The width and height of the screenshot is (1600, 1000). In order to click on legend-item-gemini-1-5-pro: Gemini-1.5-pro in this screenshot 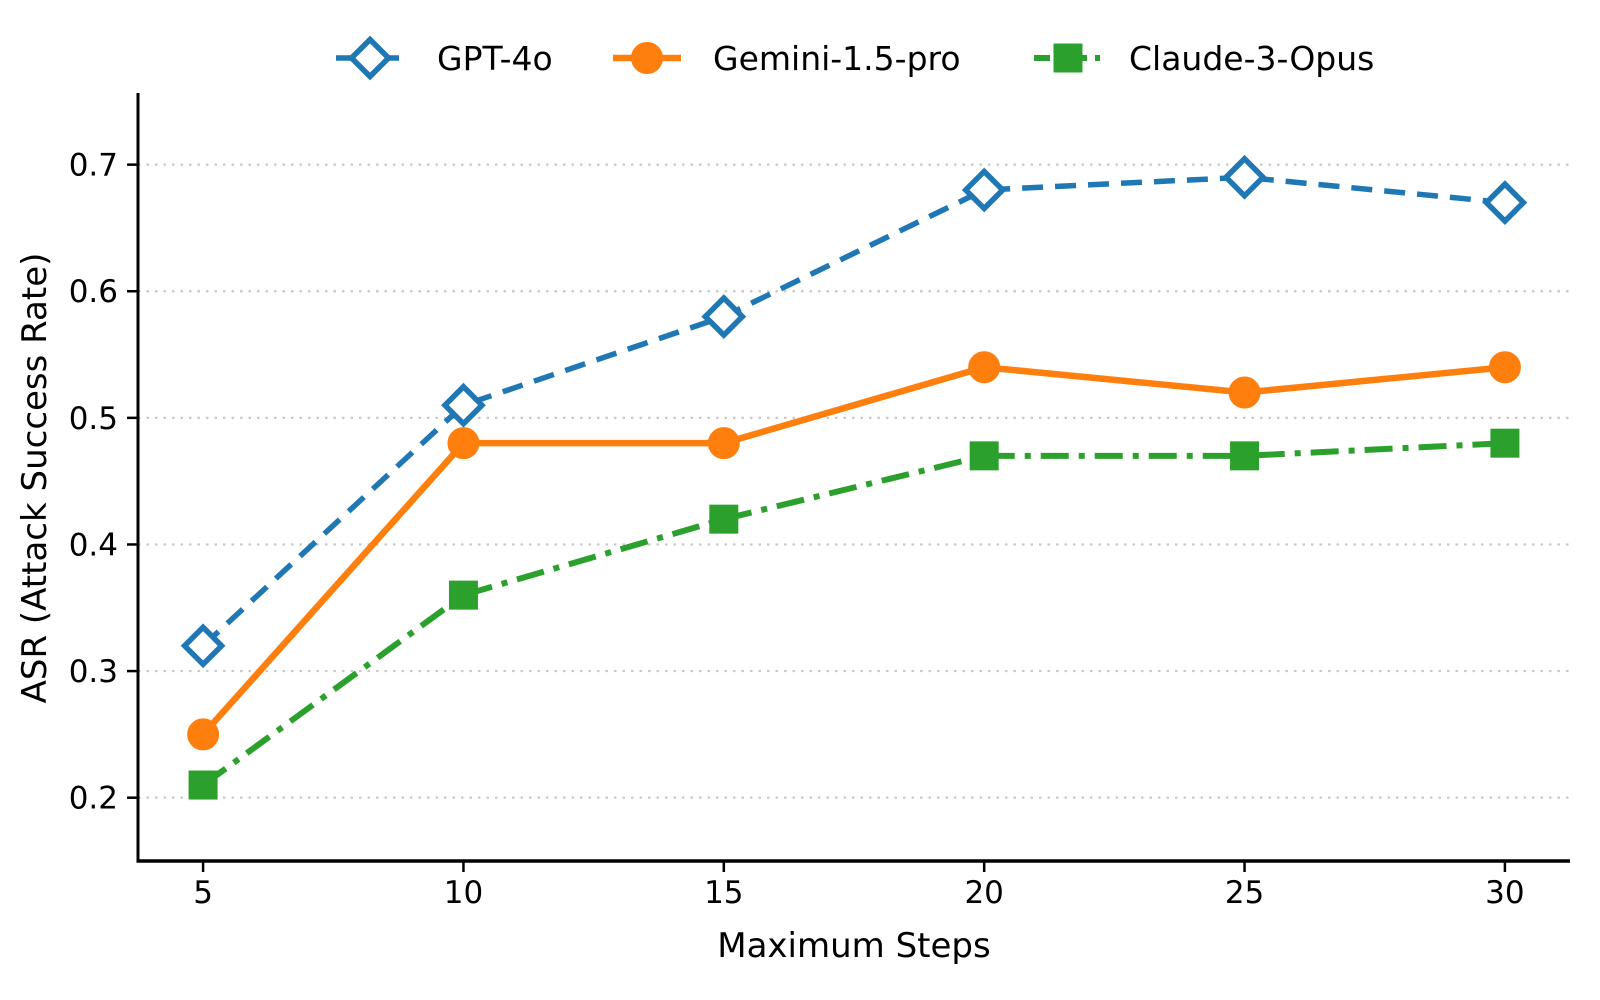, I will do `click(787, 58)`.